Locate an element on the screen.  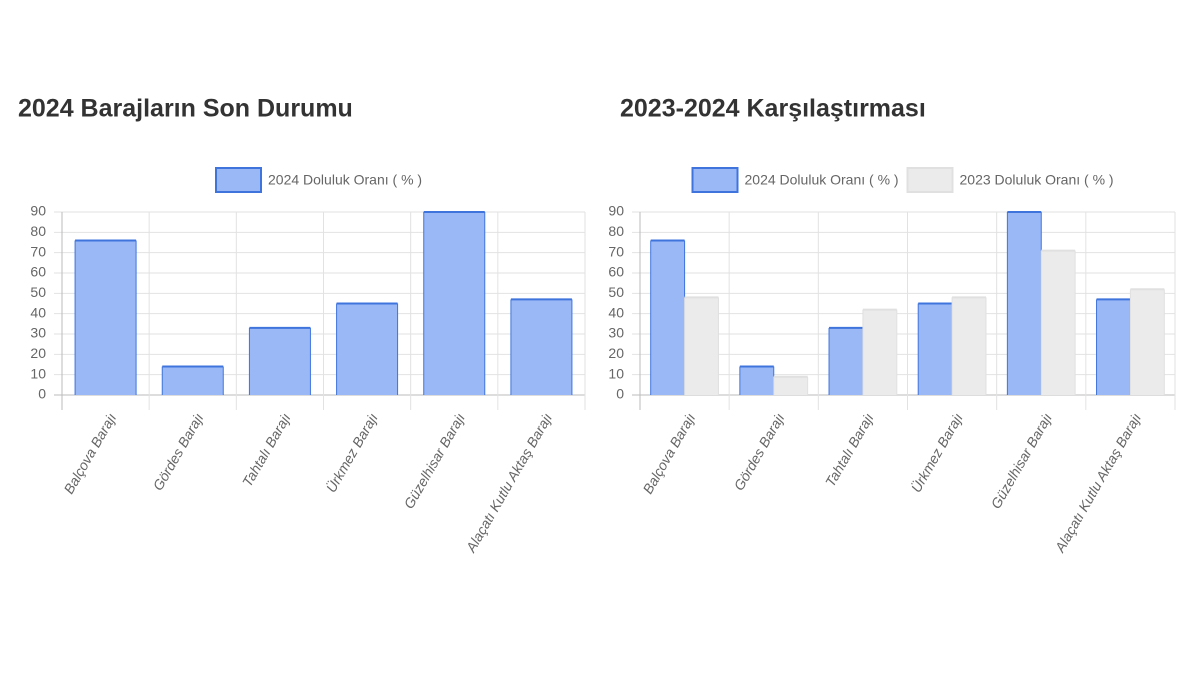
legend-label: 2023 Doluluk Oranı ( % ) is located at coordinates (1037, 180).